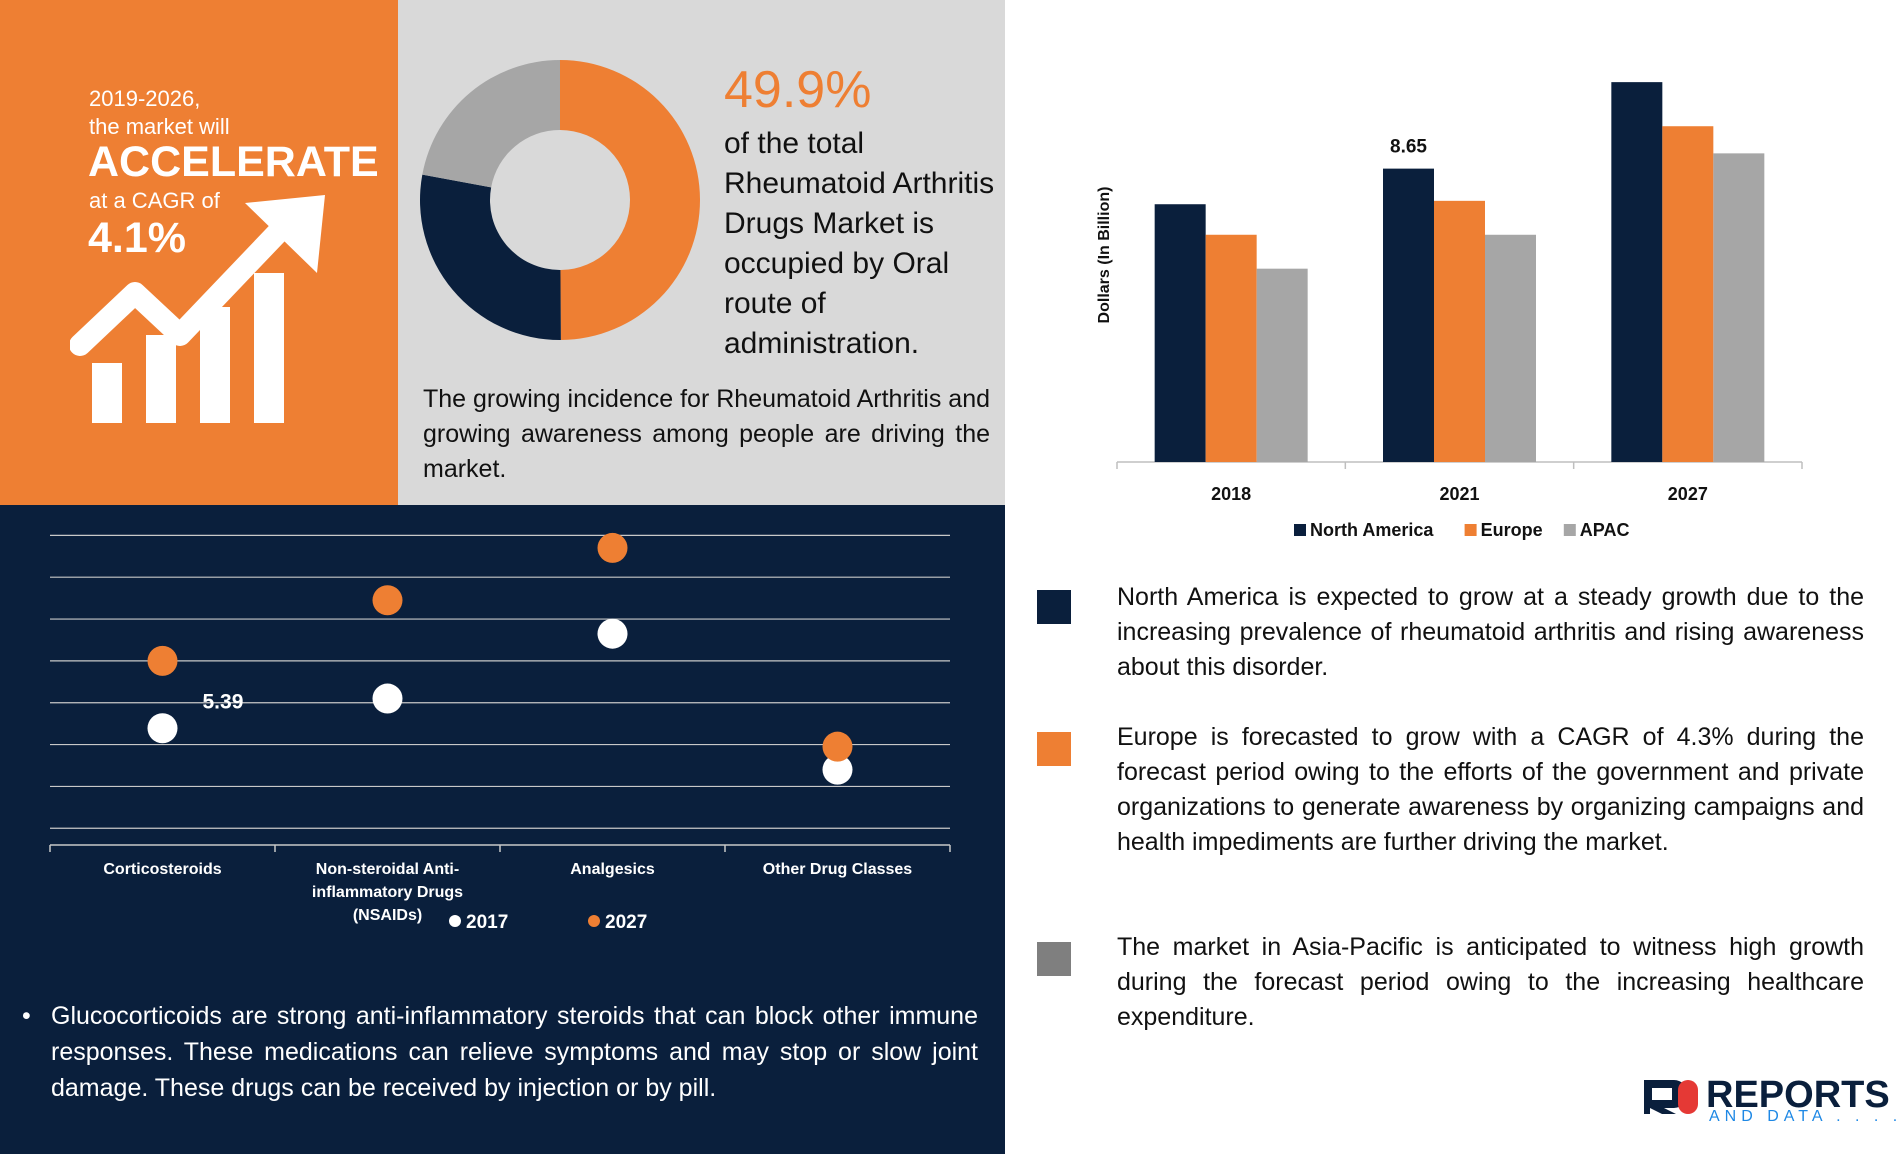  I want to click on x-tick-label: Corticosteroids, so click(162, 869).